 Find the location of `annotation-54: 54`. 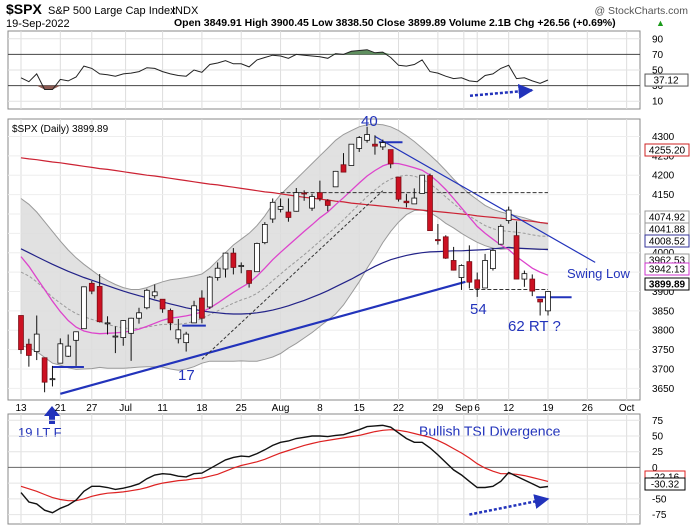

annotation-54: 54 is located at coordinates (478, 309).